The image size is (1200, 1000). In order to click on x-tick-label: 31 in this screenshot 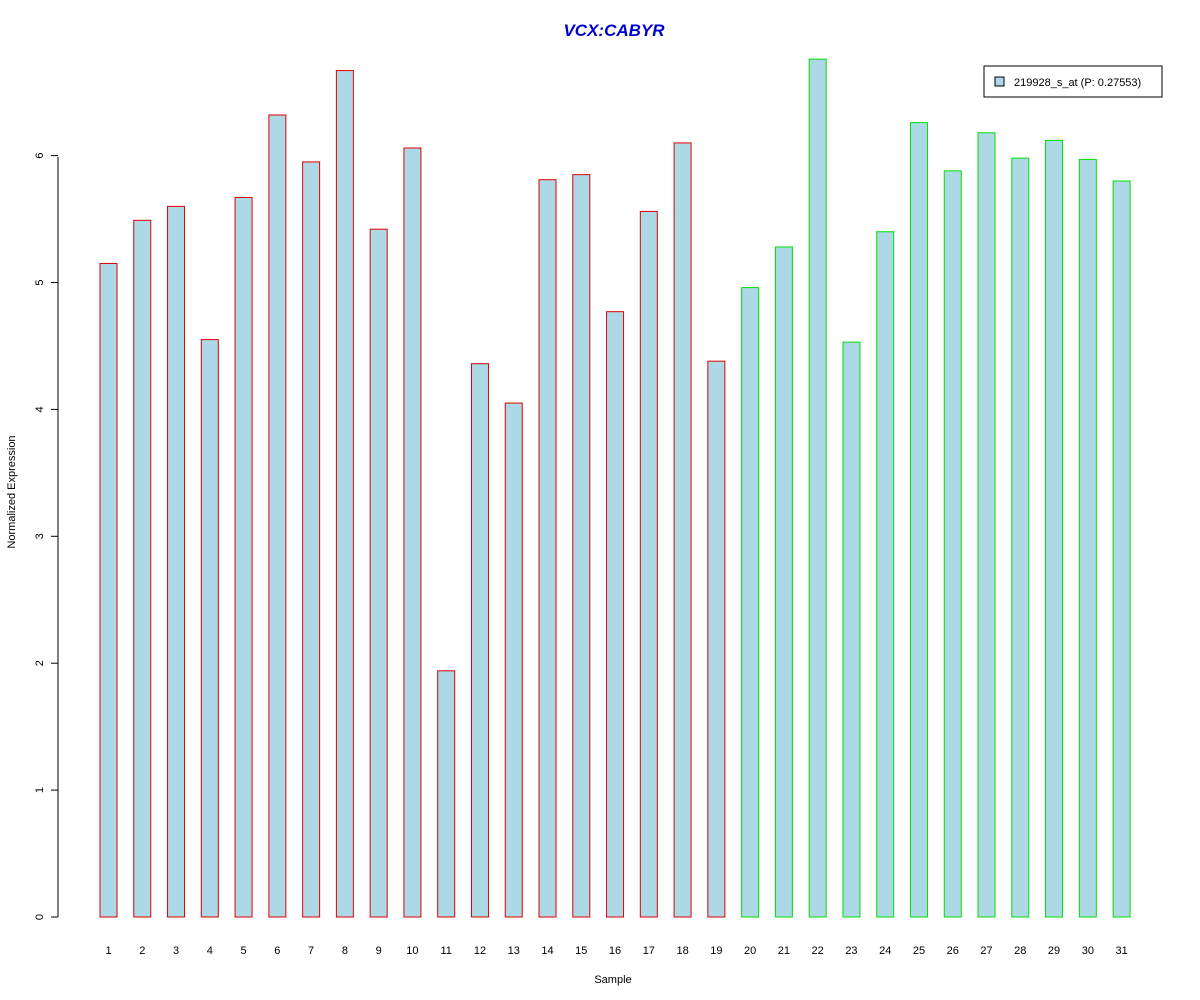, I will do `click(1121, 951)`.